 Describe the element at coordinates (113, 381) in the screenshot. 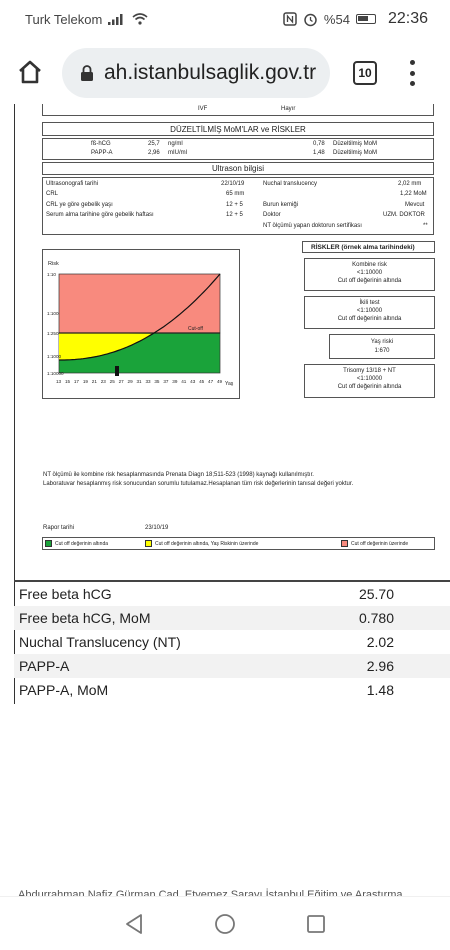

I see `x-tick-label: 25` at that location.